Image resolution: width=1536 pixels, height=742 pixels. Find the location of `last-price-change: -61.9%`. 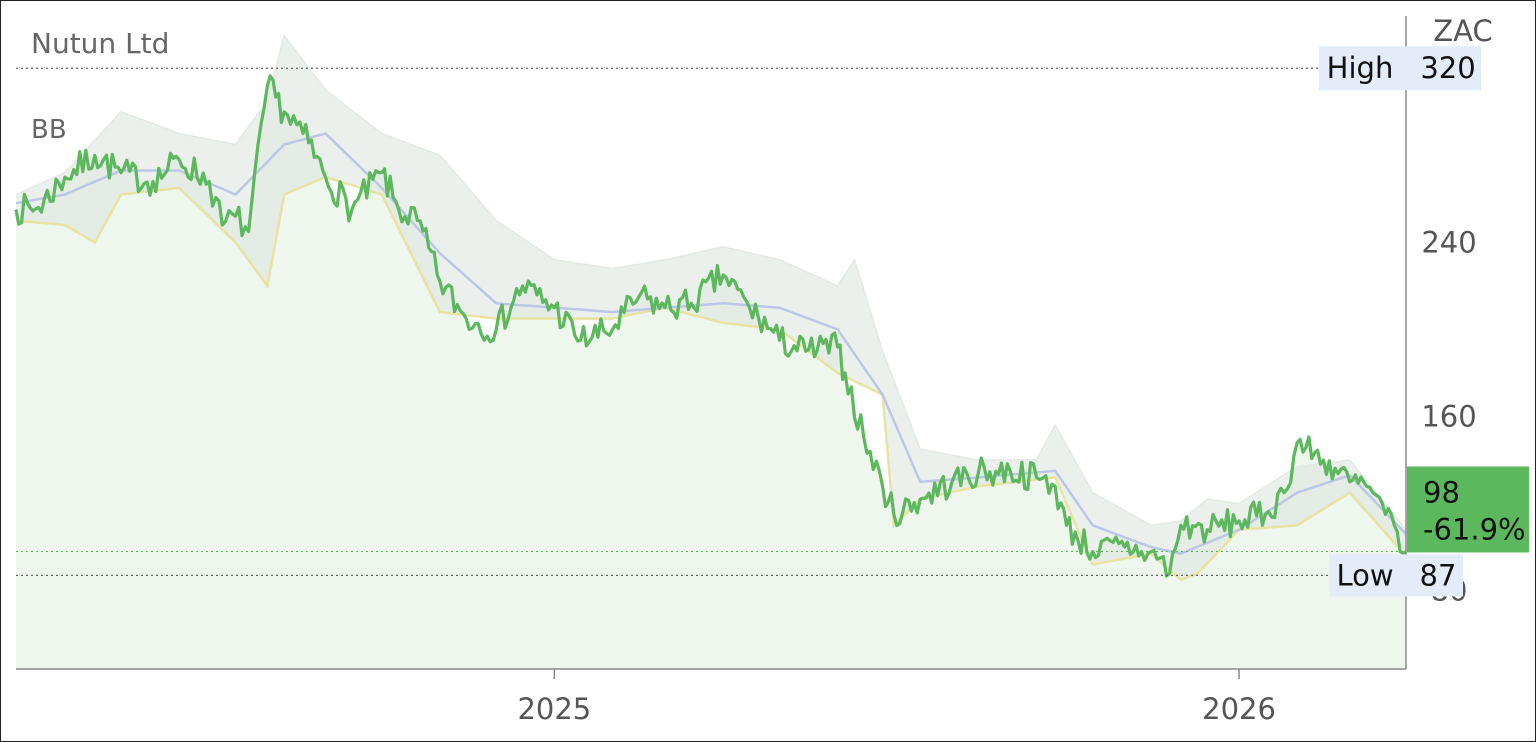

last-price-change: -61.9% is located at coordinates (1474, 529).